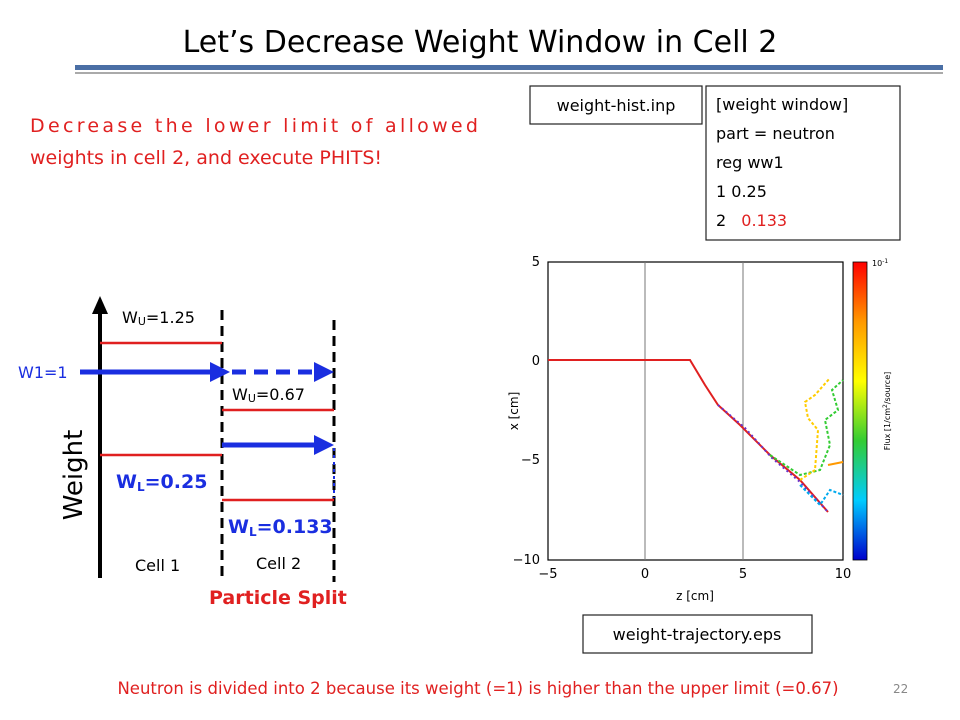  What do you see at coordinates (509, 67) in the screenshot?
I see `title-rule` at bounding box center [509, 67].